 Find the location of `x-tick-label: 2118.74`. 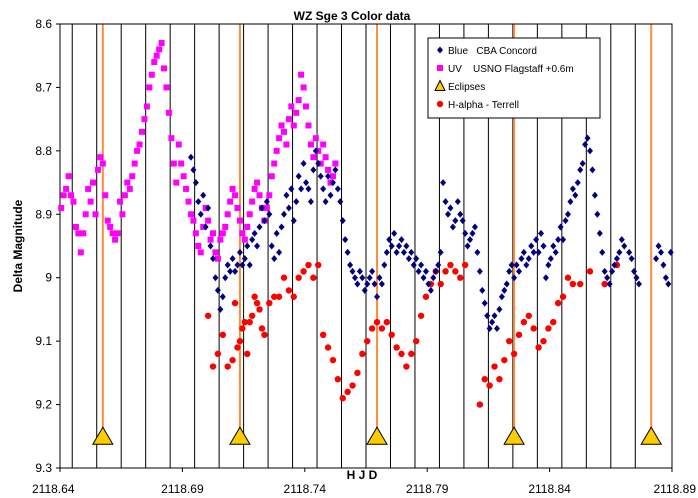

x-tick-label: 2118.74 is located at coordinates (305, 489).